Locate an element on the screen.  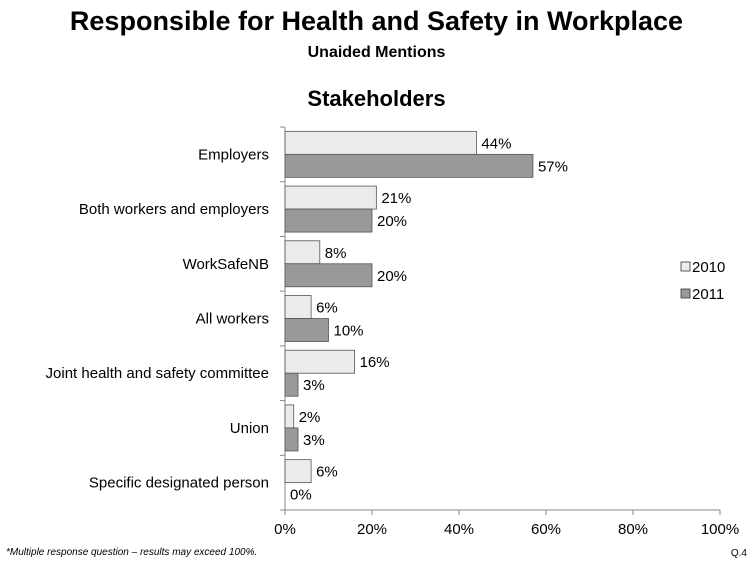
data-label-2011: 10% is located at coordinates (349, 331).